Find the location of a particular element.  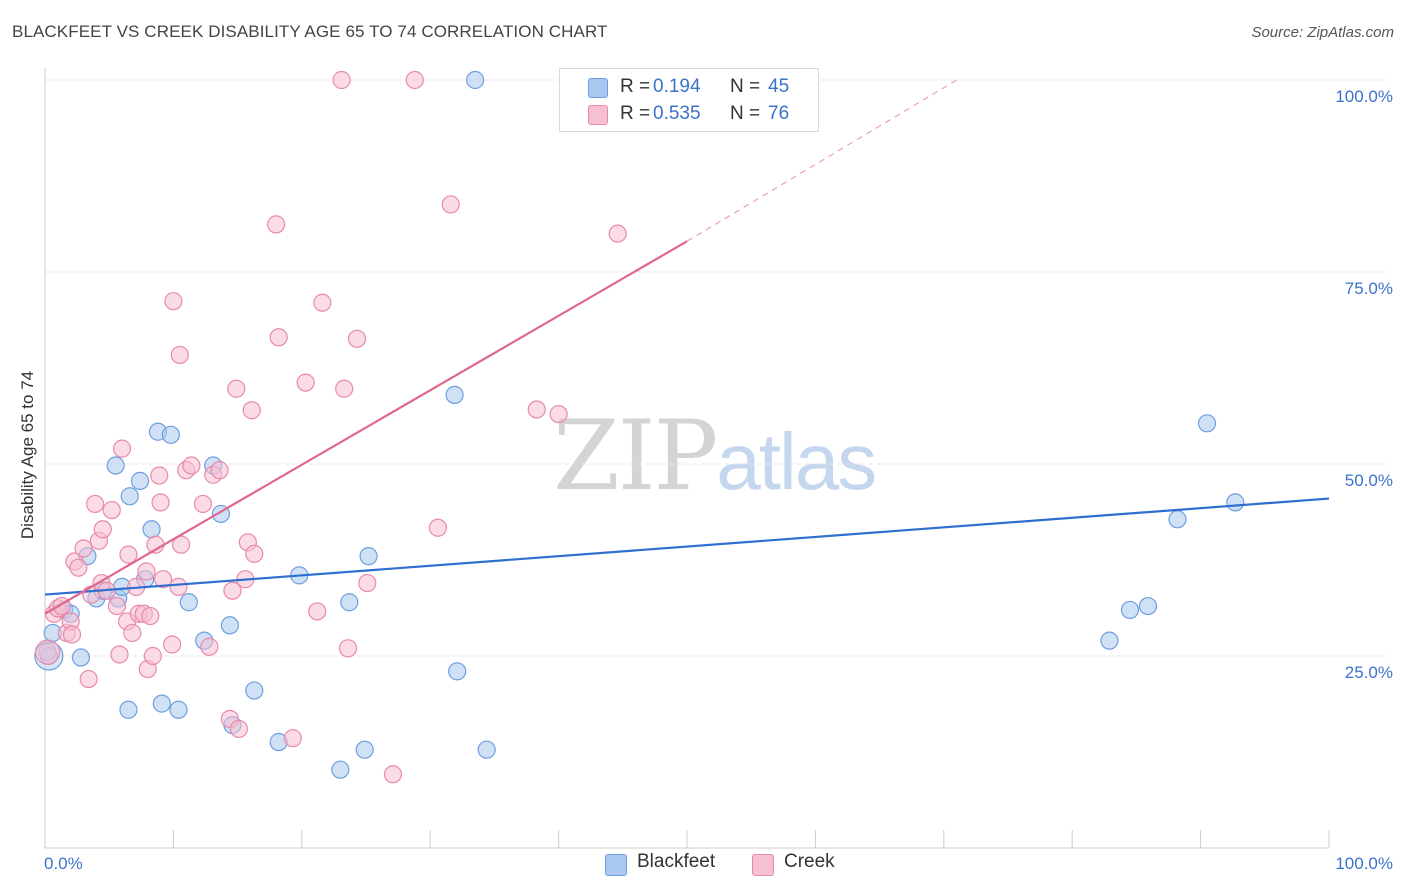

bottom-legend-blackfeet: Blackfeet is located at coordinates (676, 861).